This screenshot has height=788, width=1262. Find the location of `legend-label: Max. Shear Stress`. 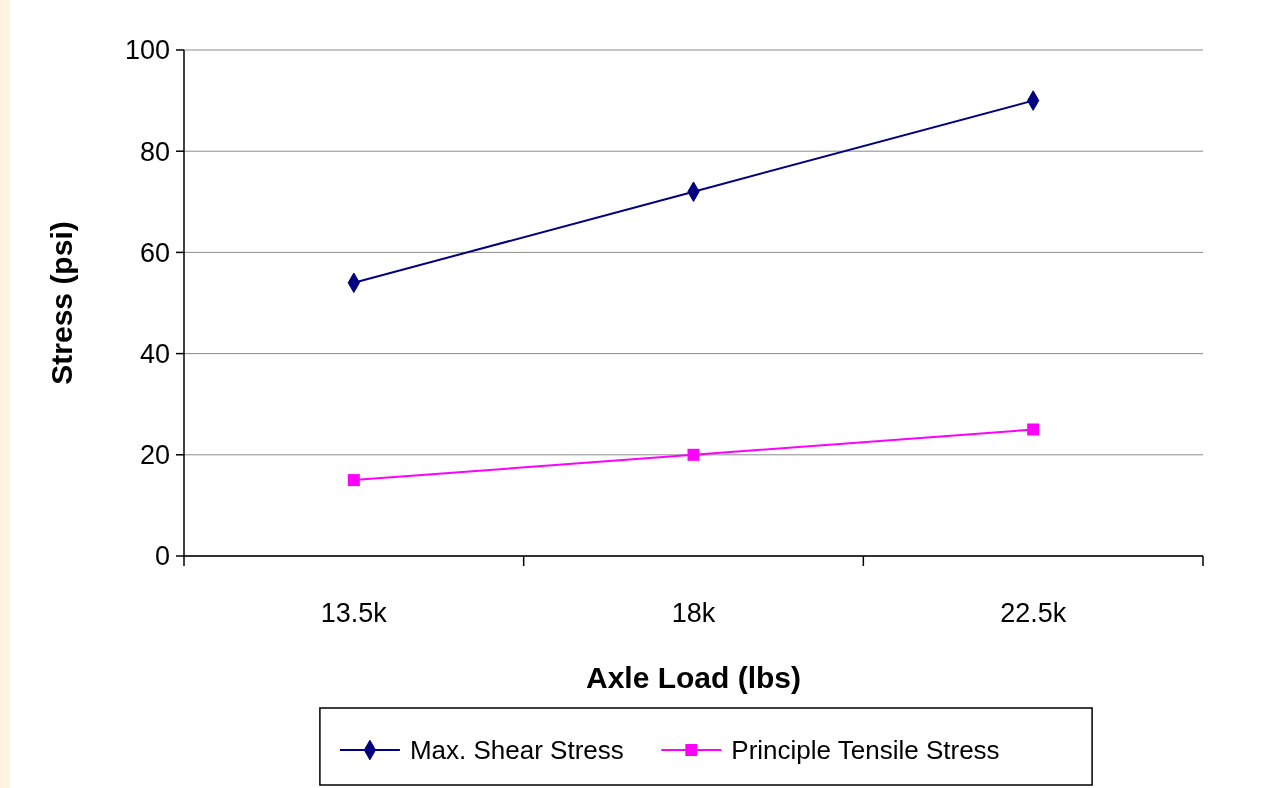

legend-label: Max. Shear Stress is located at coordinates (516, 750).